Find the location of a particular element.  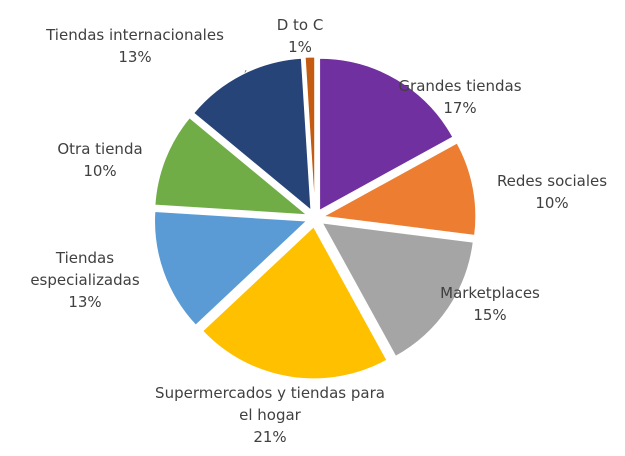

slice-label: Redes sociales 10% is located at coordinates (551, 192).